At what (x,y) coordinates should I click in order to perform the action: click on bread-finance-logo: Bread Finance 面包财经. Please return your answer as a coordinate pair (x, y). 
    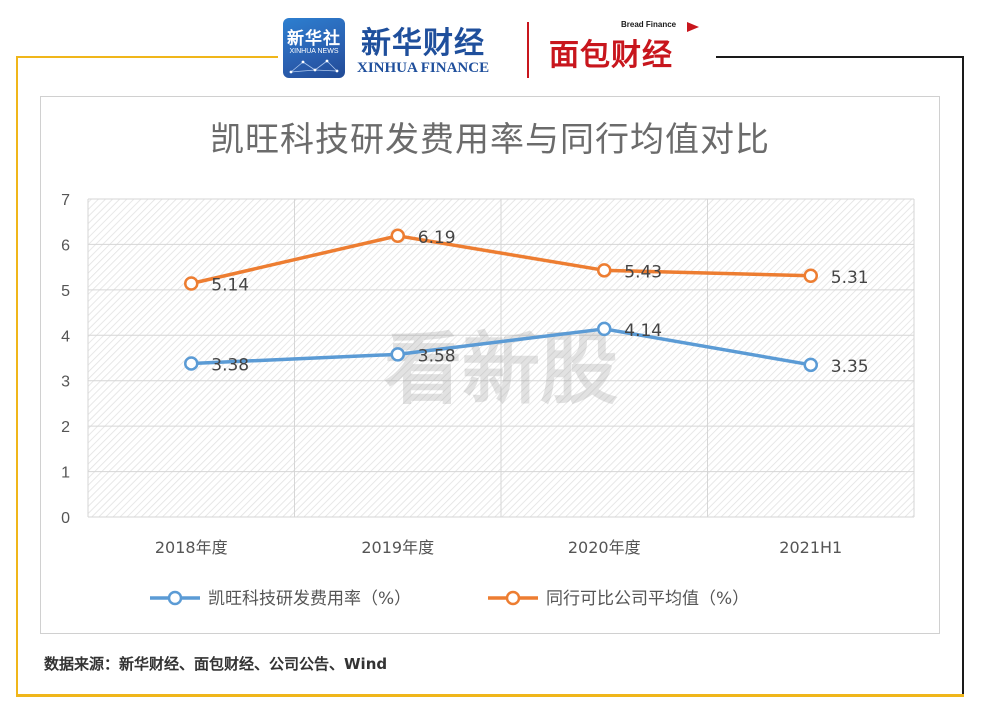
    Looking at the image, I should click on (625, 48).